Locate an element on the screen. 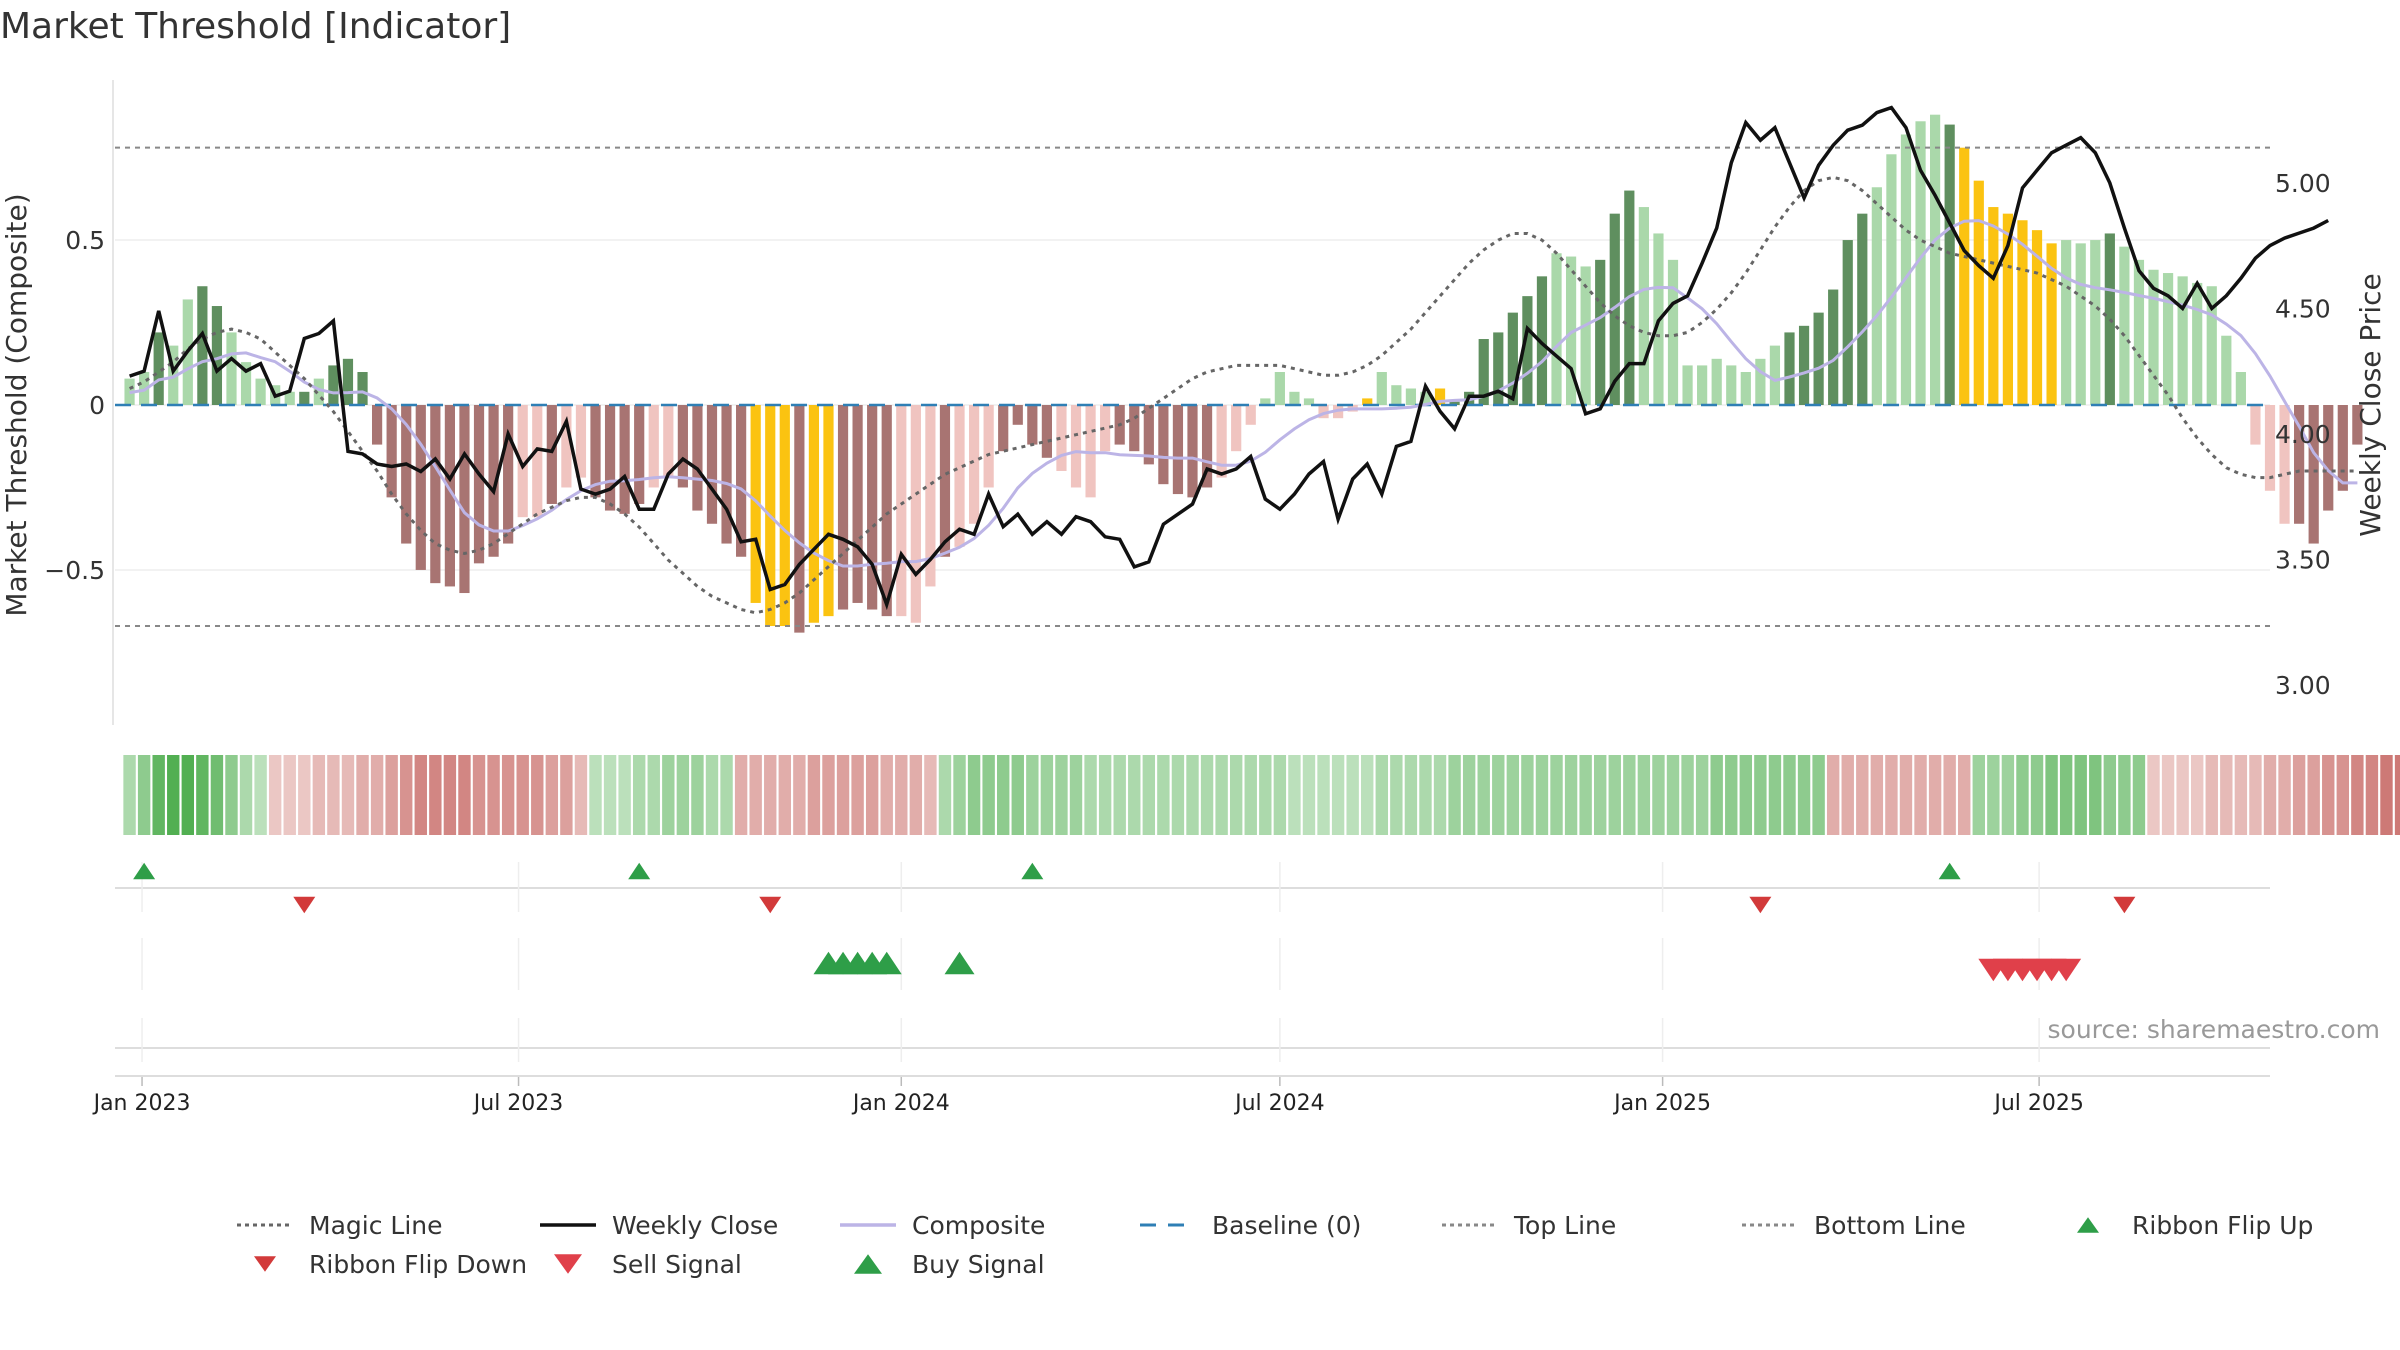  buy-signal-marker is located at coordinates (886, 963).